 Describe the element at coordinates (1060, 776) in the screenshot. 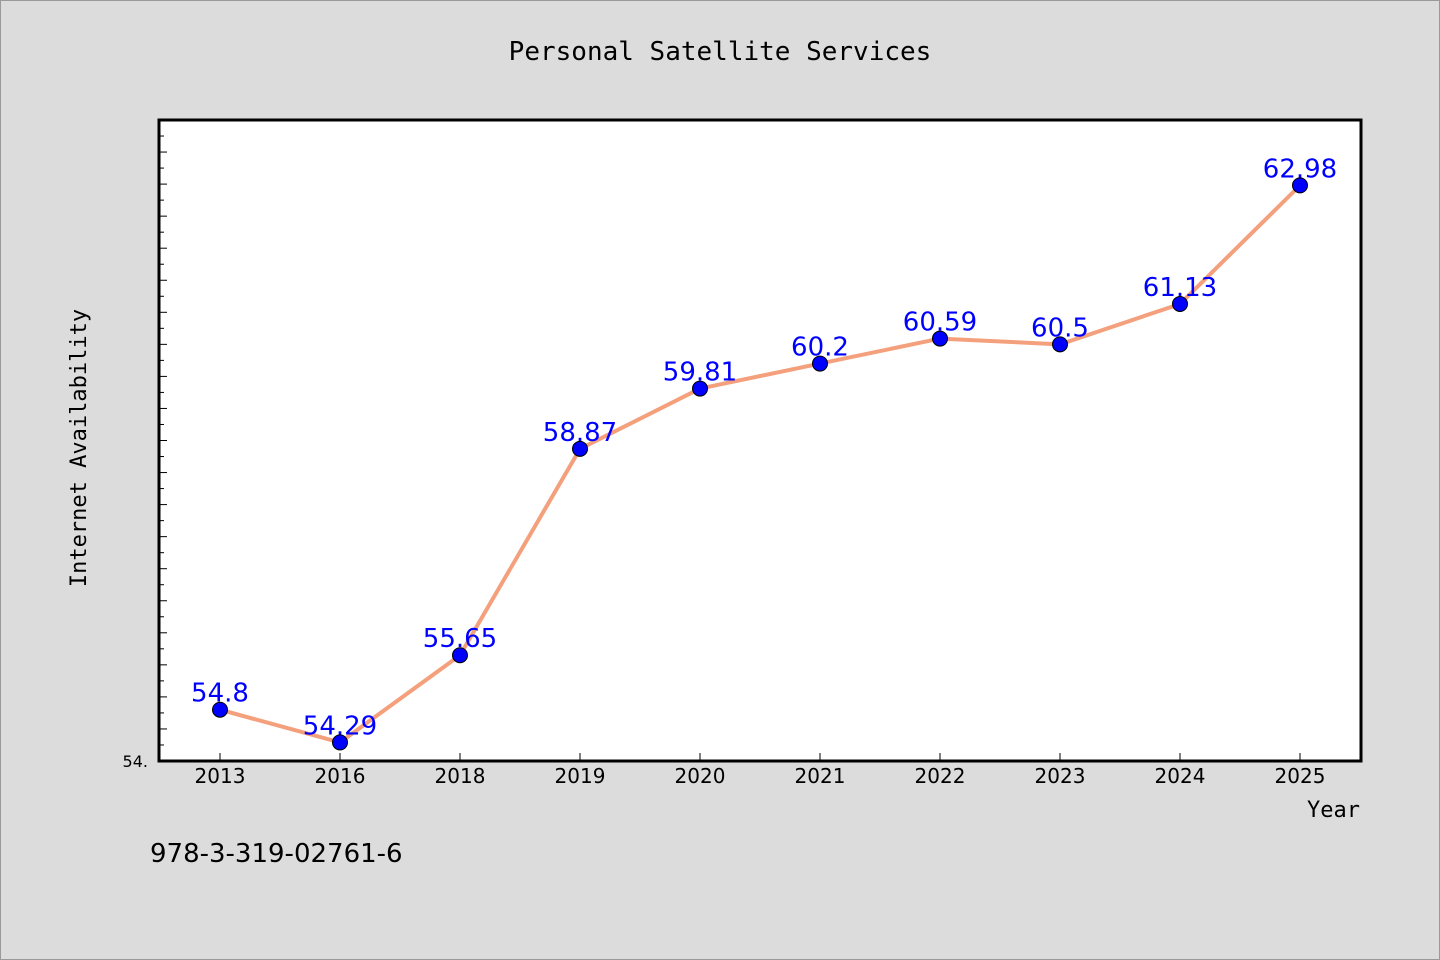

I see `x-tick-label: 2023` at that location.